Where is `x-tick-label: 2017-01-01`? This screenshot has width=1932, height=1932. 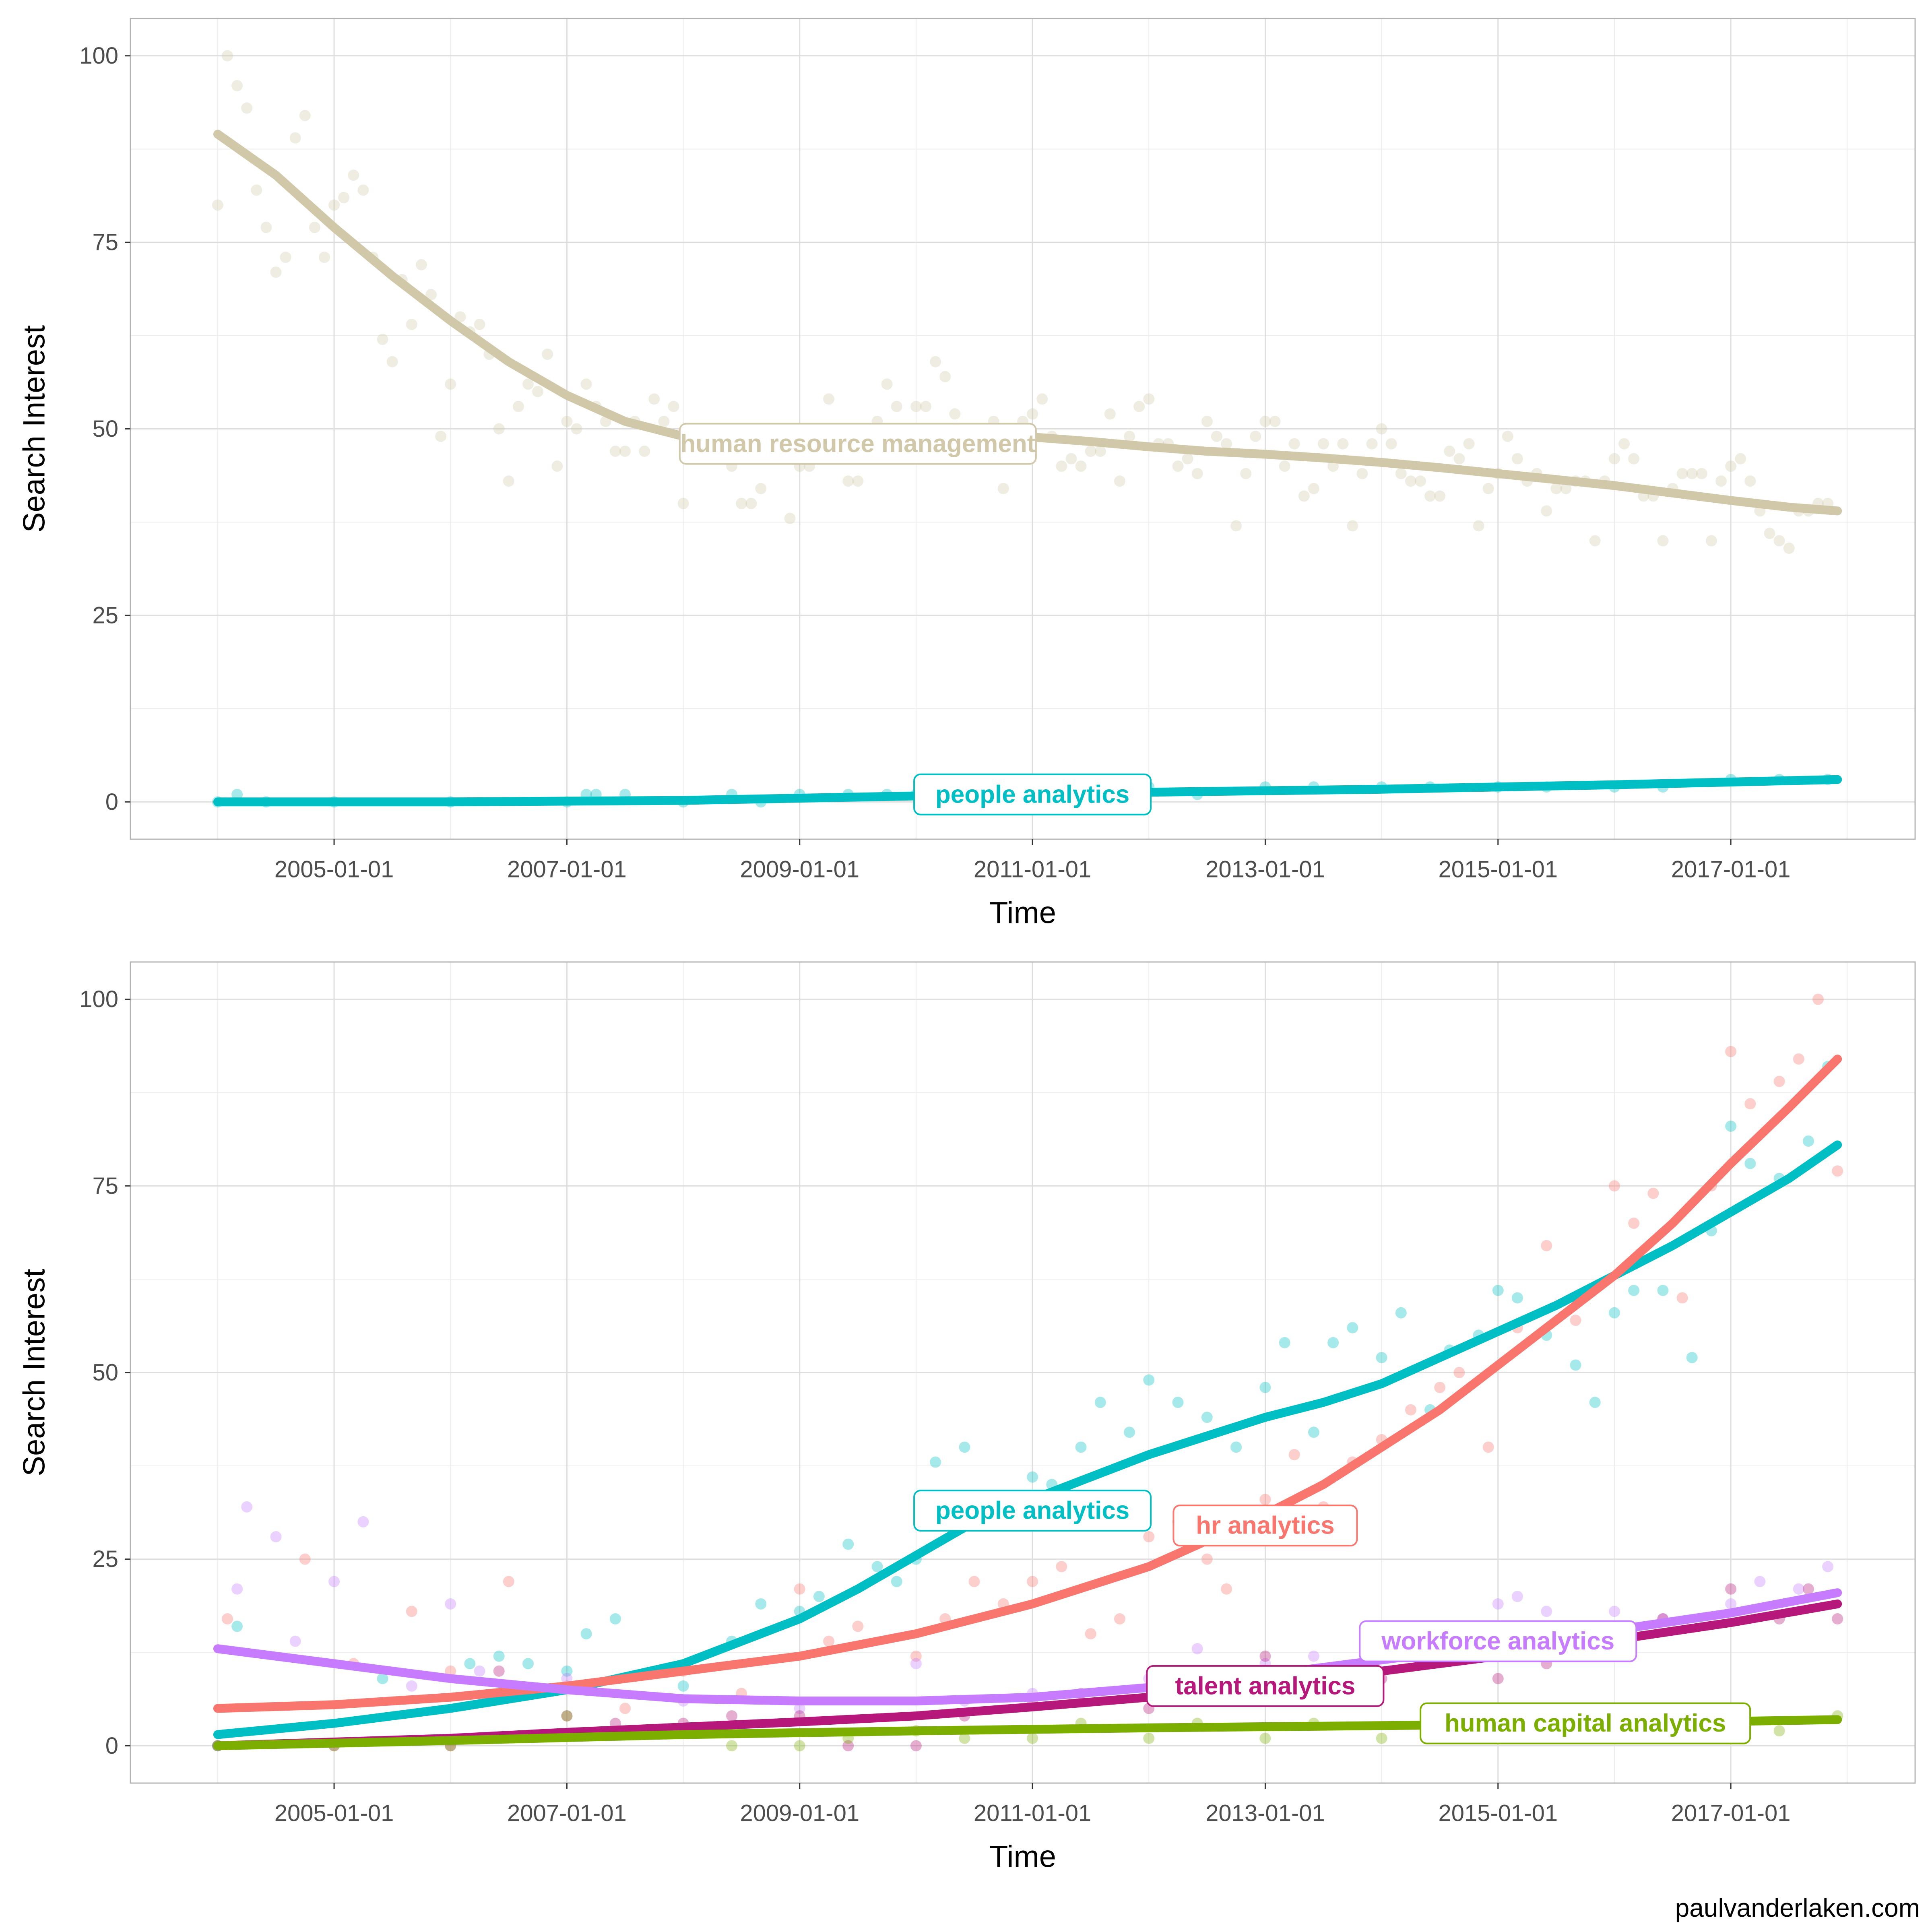
x-tick-label: 2017-01-01 is located at coordinates (1731, 870).